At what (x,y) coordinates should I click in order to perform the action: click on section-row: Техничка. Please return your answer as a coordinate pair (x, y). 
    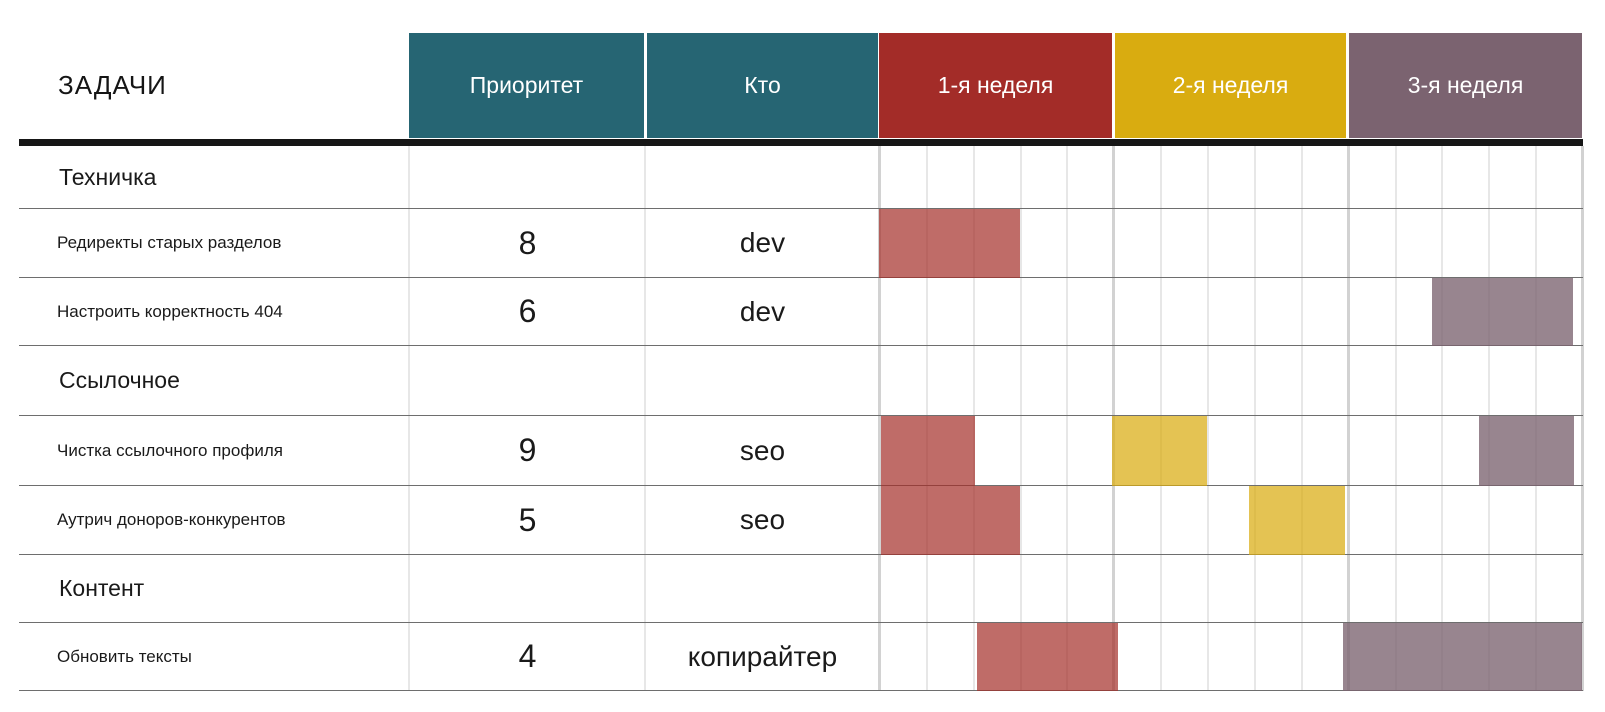
    Looking at the image, I should click on (801, 177).